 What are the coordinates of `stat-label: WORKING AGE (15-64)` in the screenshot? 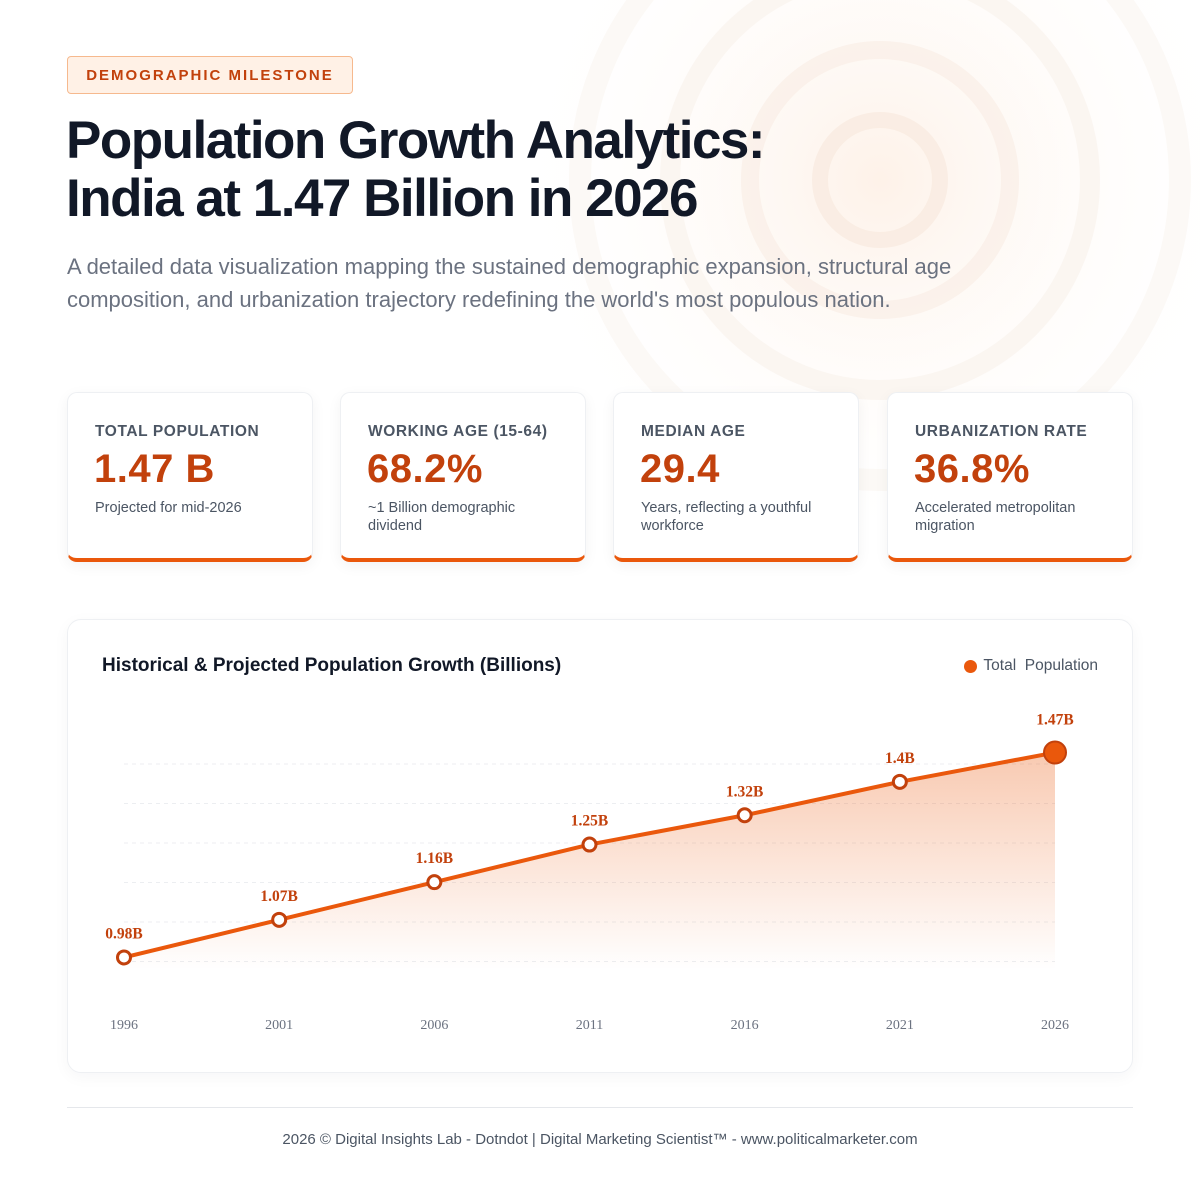 It's located at (458, 431).